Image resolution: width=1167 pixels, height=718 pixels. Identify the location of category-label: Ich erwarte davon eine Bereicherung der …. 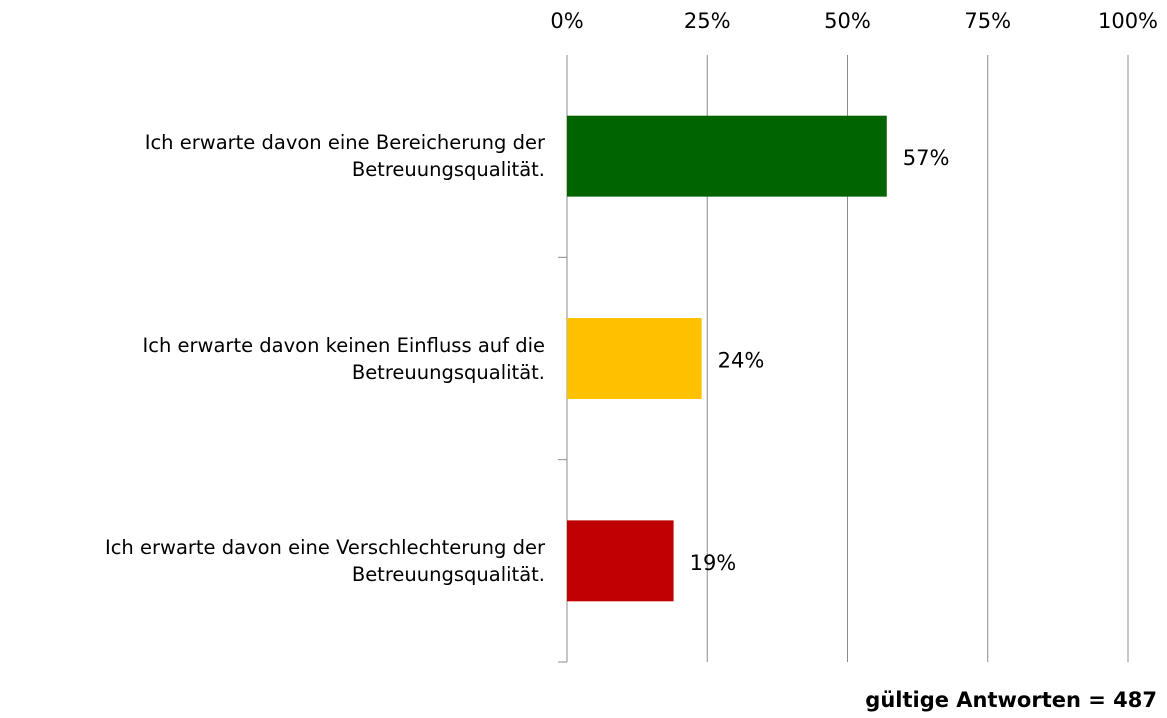
(344, 156).